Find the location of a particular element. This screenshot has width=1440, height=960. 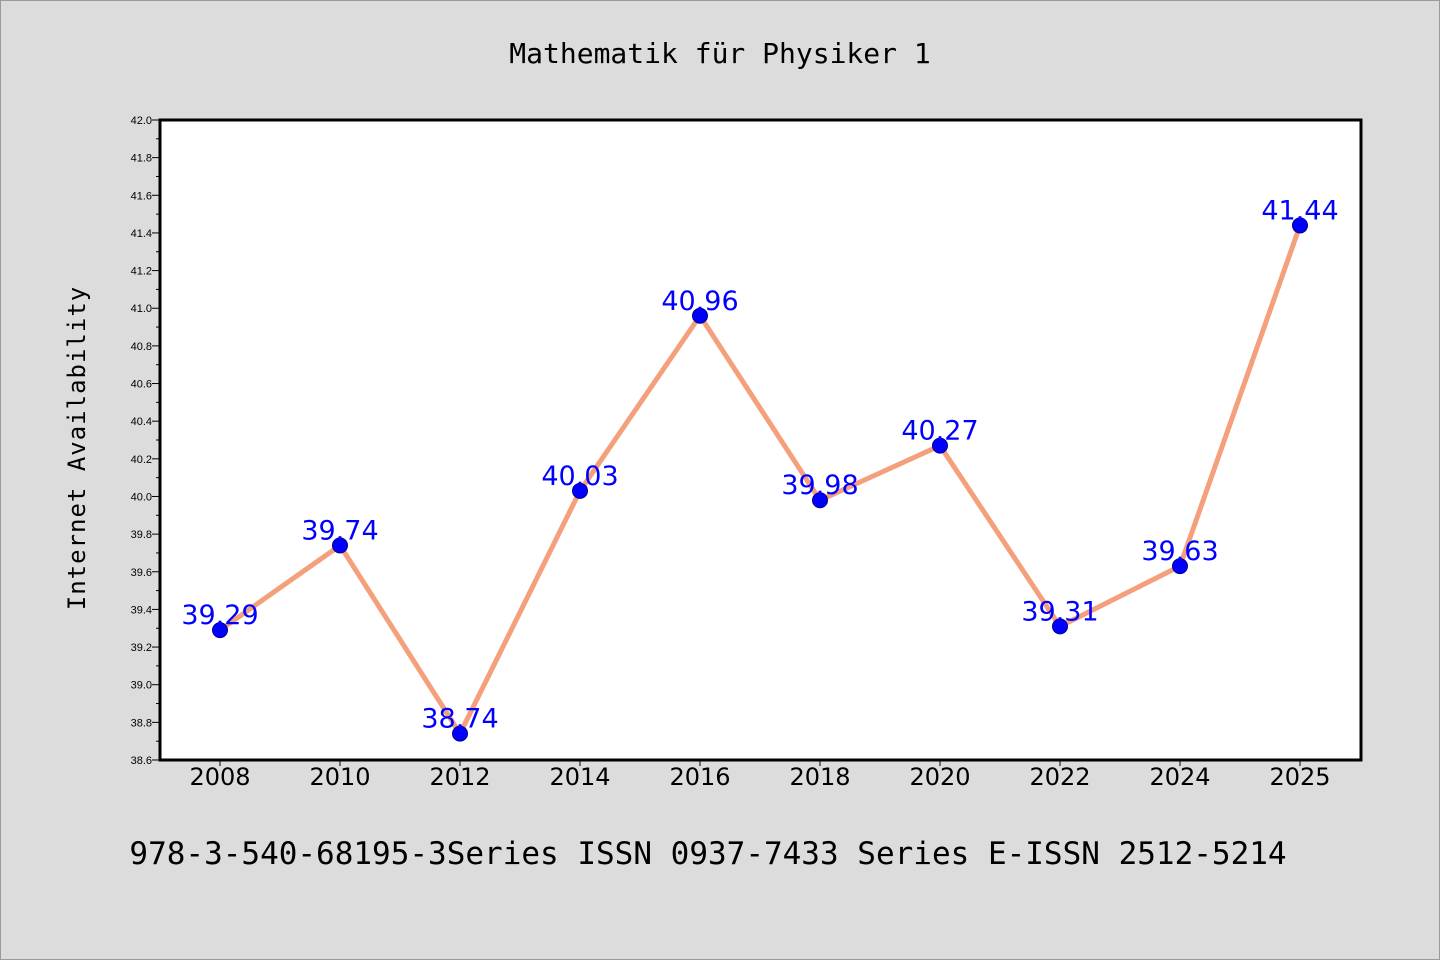

y-tick-label: 41.0 is located at coordinates (141, 309).